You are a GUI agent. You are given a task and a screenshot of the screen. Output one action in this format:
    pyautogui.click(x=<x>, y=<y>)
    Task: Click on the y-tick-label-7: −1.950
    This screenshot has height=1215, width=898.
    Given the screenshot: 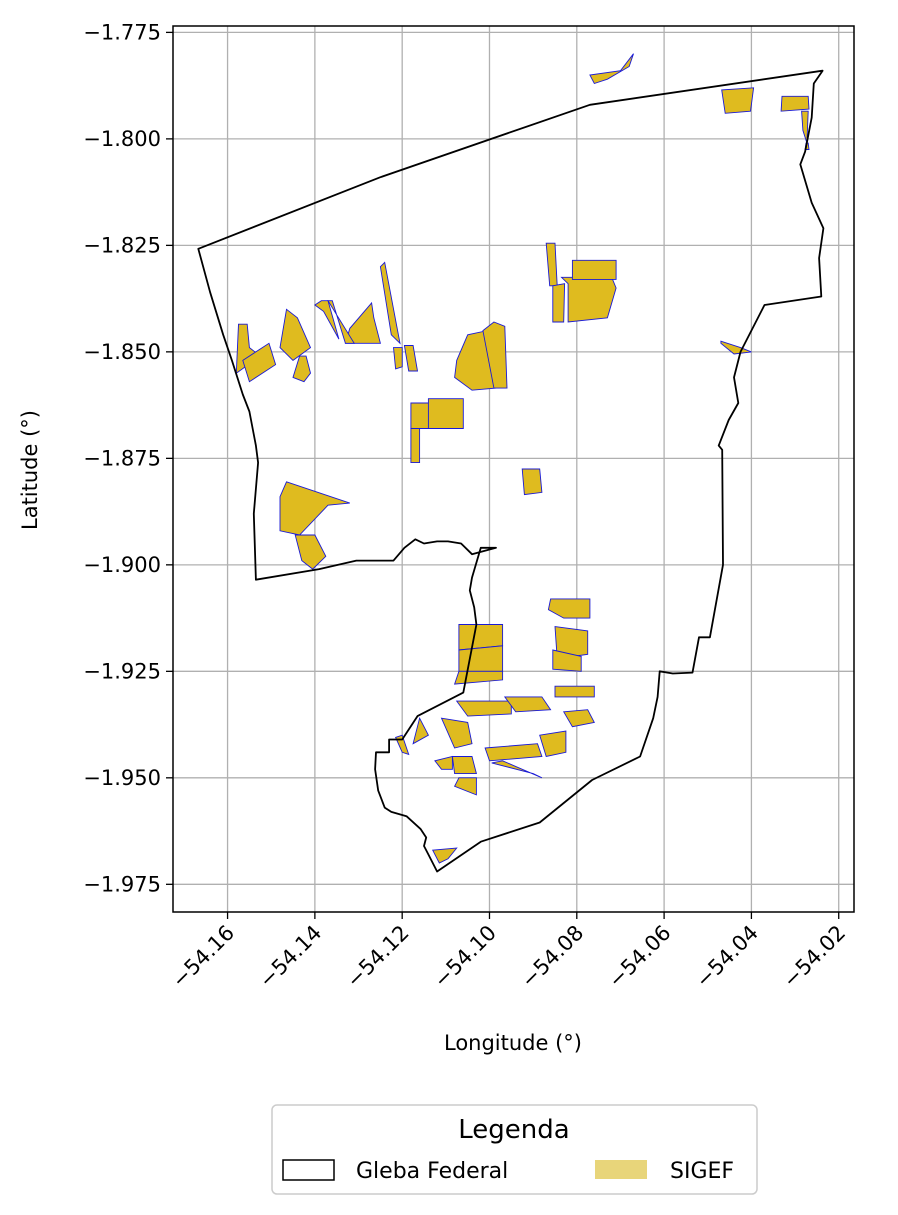 What is the action you would take?
    pyautogui.click(x=122, y=778)
    